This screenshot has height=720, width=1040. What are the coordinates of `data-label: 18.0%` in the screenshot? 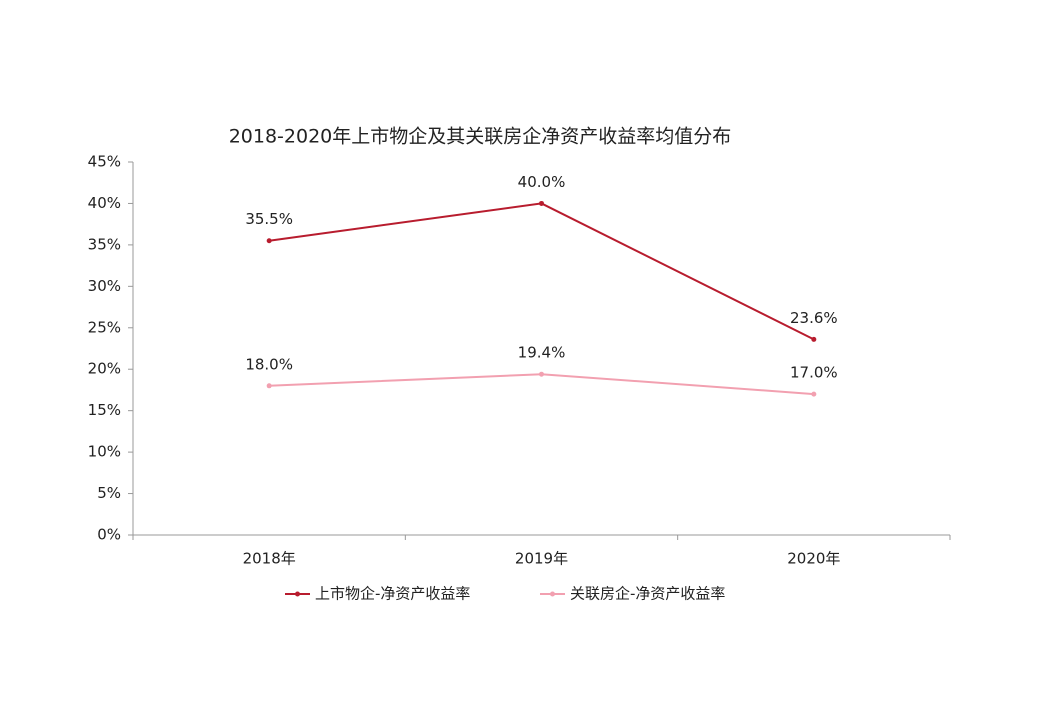 It's located at (269, 364).